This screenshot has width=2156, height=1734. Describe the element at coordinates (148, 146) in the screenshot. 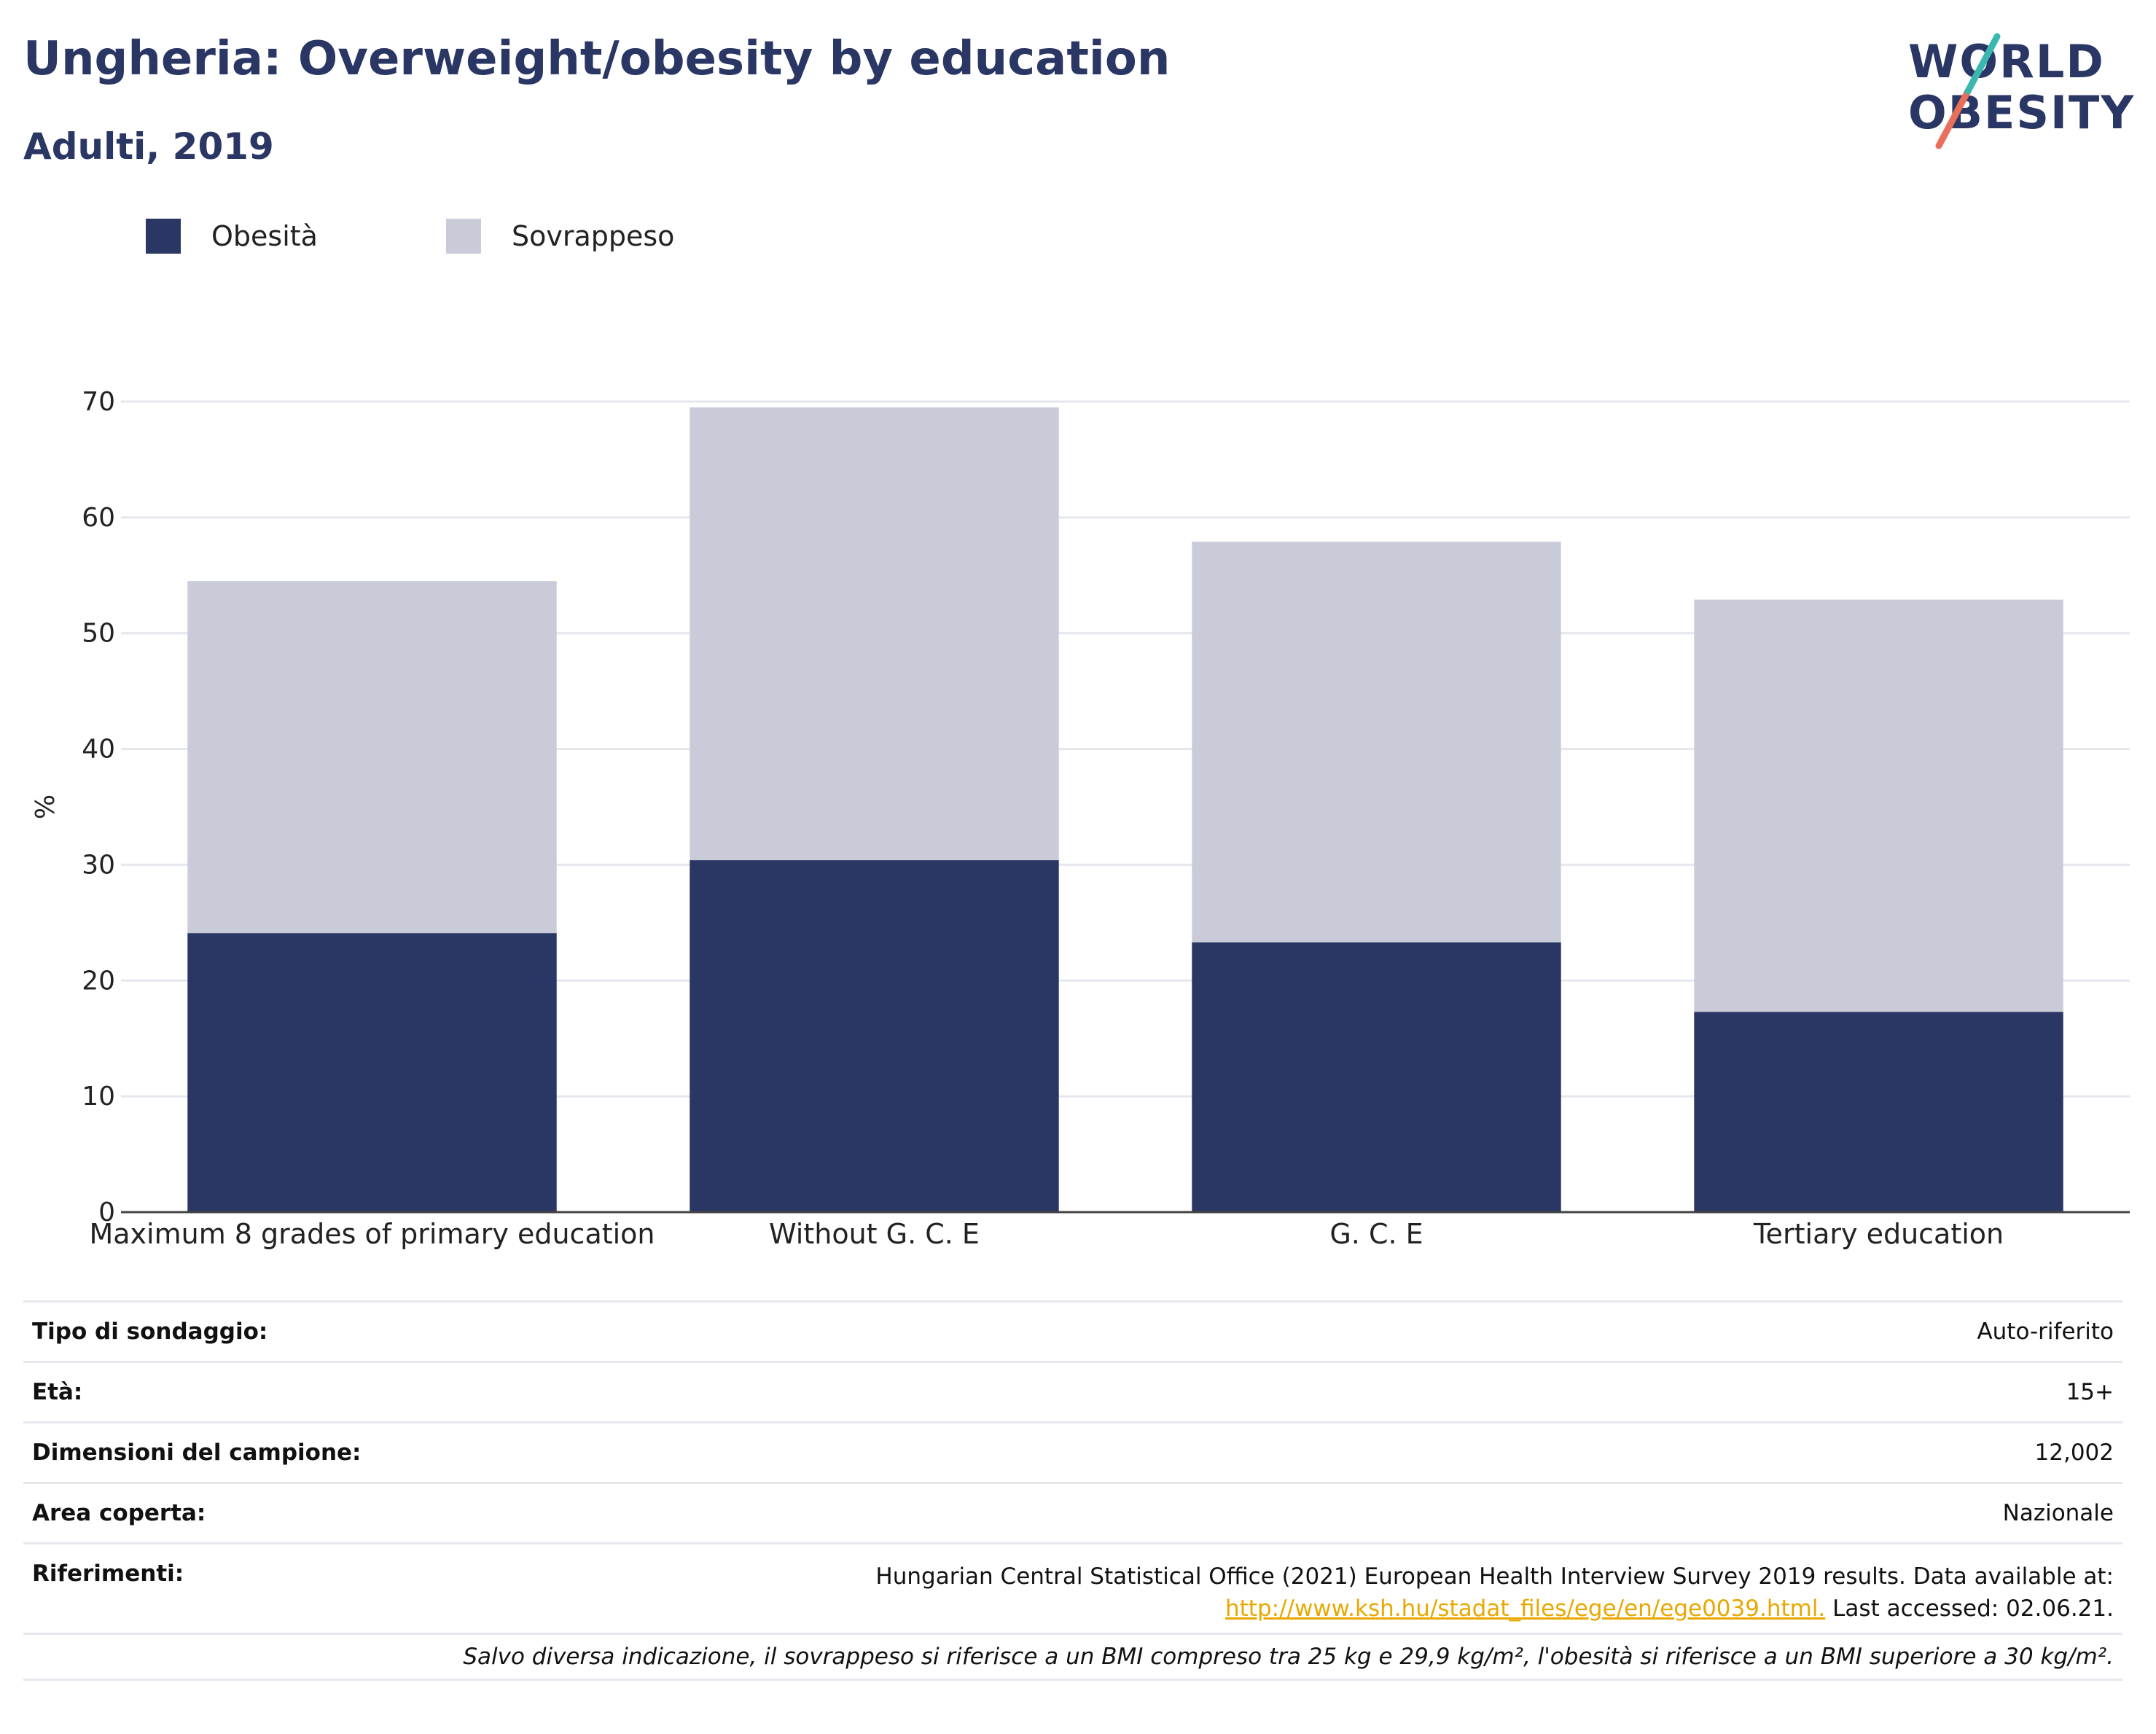

I see `chart-subtitle: Adulti, 2019` at that location.